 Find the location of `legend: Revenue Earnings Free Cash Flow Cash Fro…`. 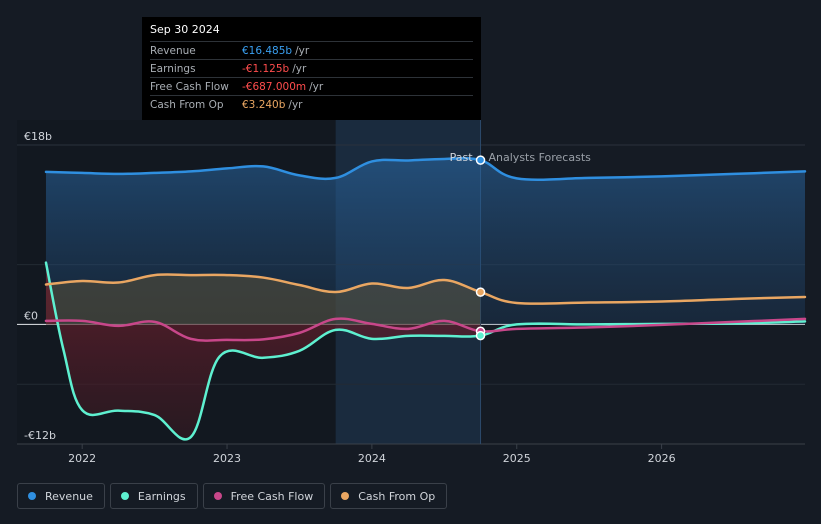

legend: Revenue Earnings Free Cash Flow Cash Fro… is located at coordinates (232, 496).